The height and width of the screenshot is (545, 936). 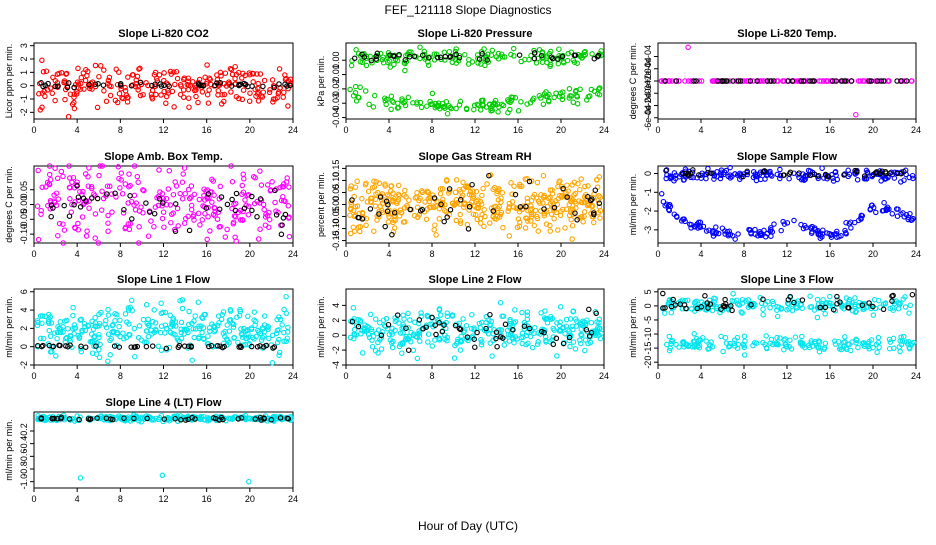 What do you see at coordinates (633, 205) in the screenshot?
I see `y-axis-label: ml/min per min.` at bounding box center [633, 205].